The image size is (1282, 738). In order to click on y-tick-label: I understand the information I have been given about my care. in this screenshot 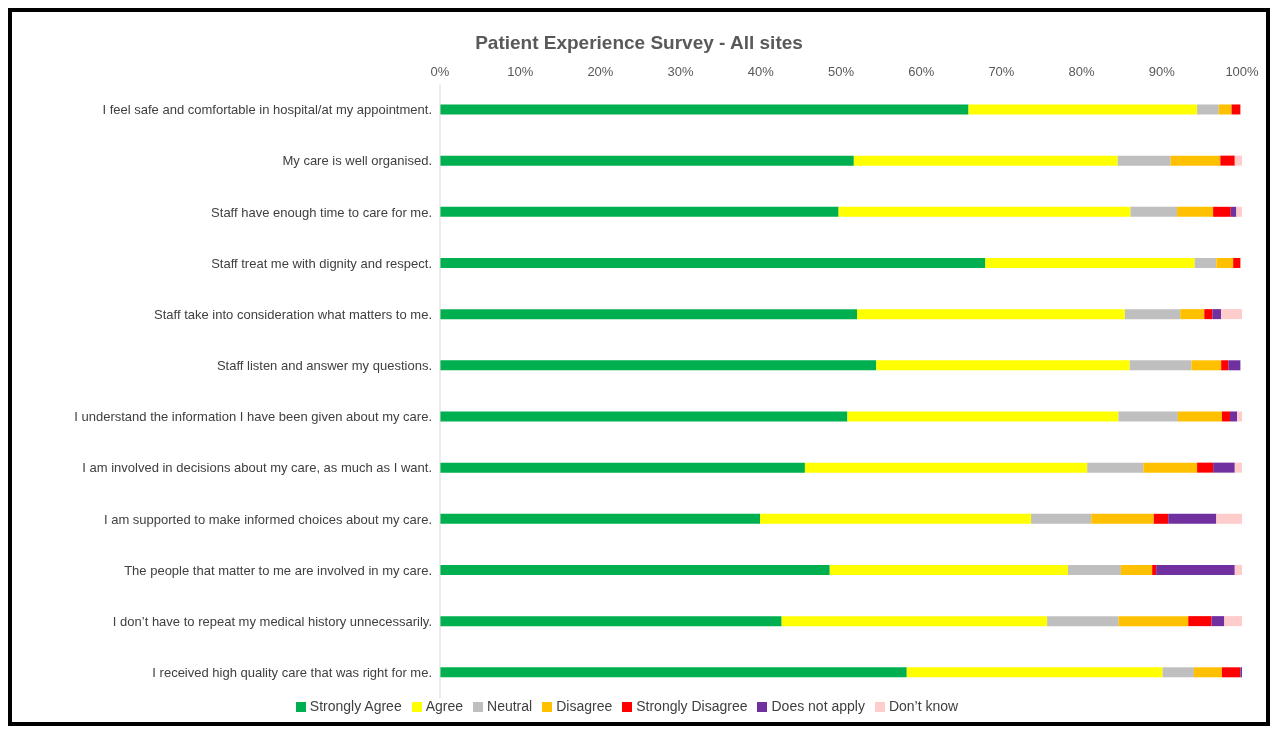, I will do `click(253, 417)`.